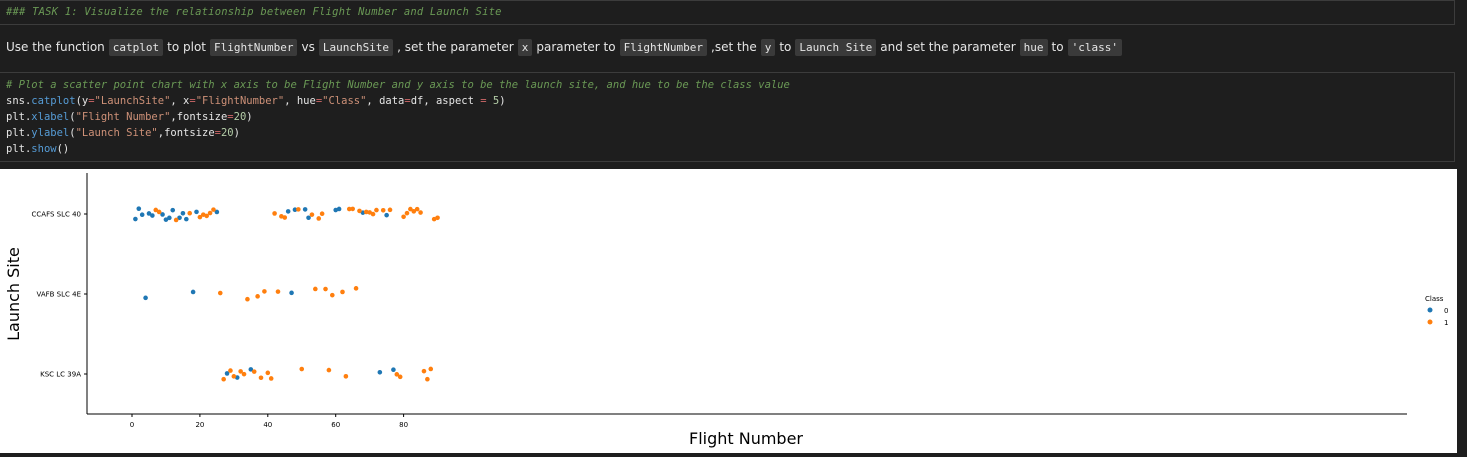 The image size is (1467, 457). Describe the element at coordinates (123, 133) in the screenshot. I see `code-line-3: plt.ylabel("Launch Site",fontsize=20)` at that location.